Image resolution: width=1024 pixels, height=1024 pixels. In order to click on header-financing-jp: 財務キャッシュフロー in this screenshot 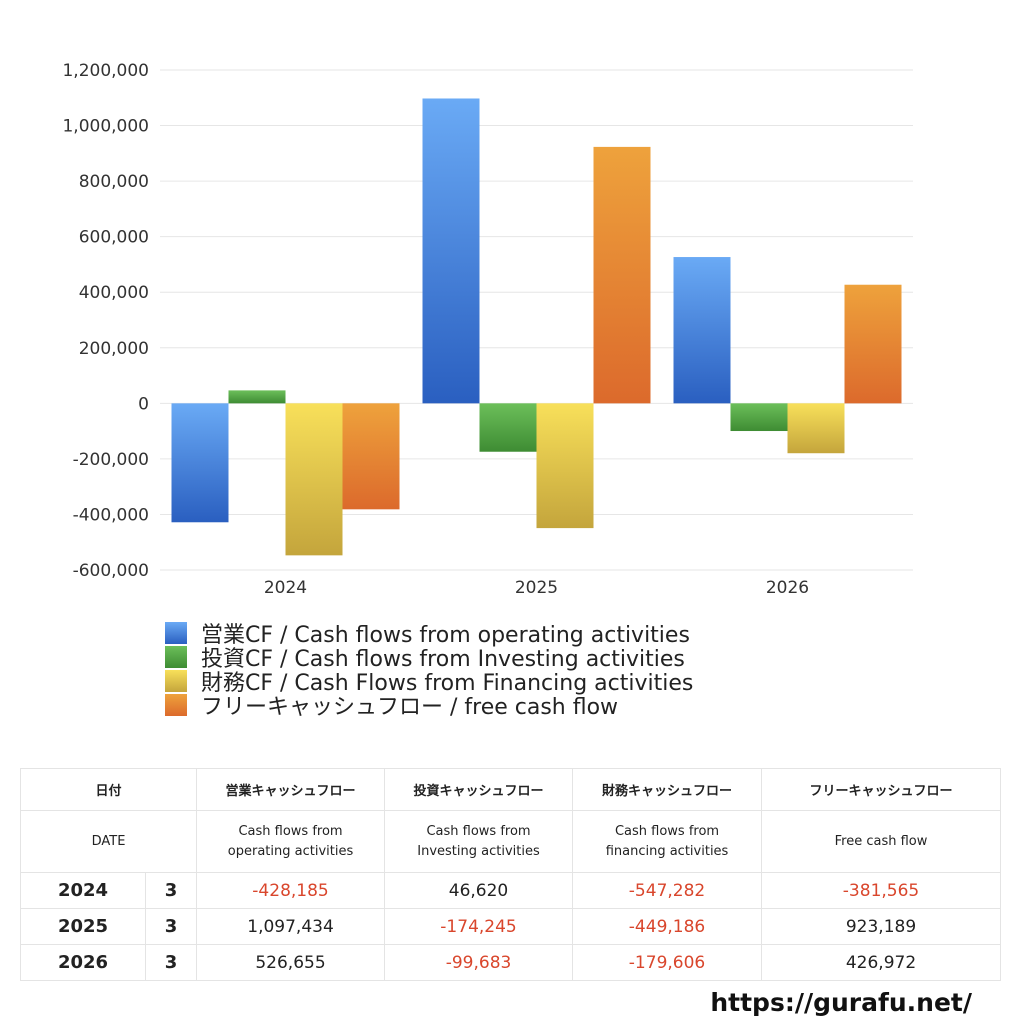, I will do `click(667, 789)`.